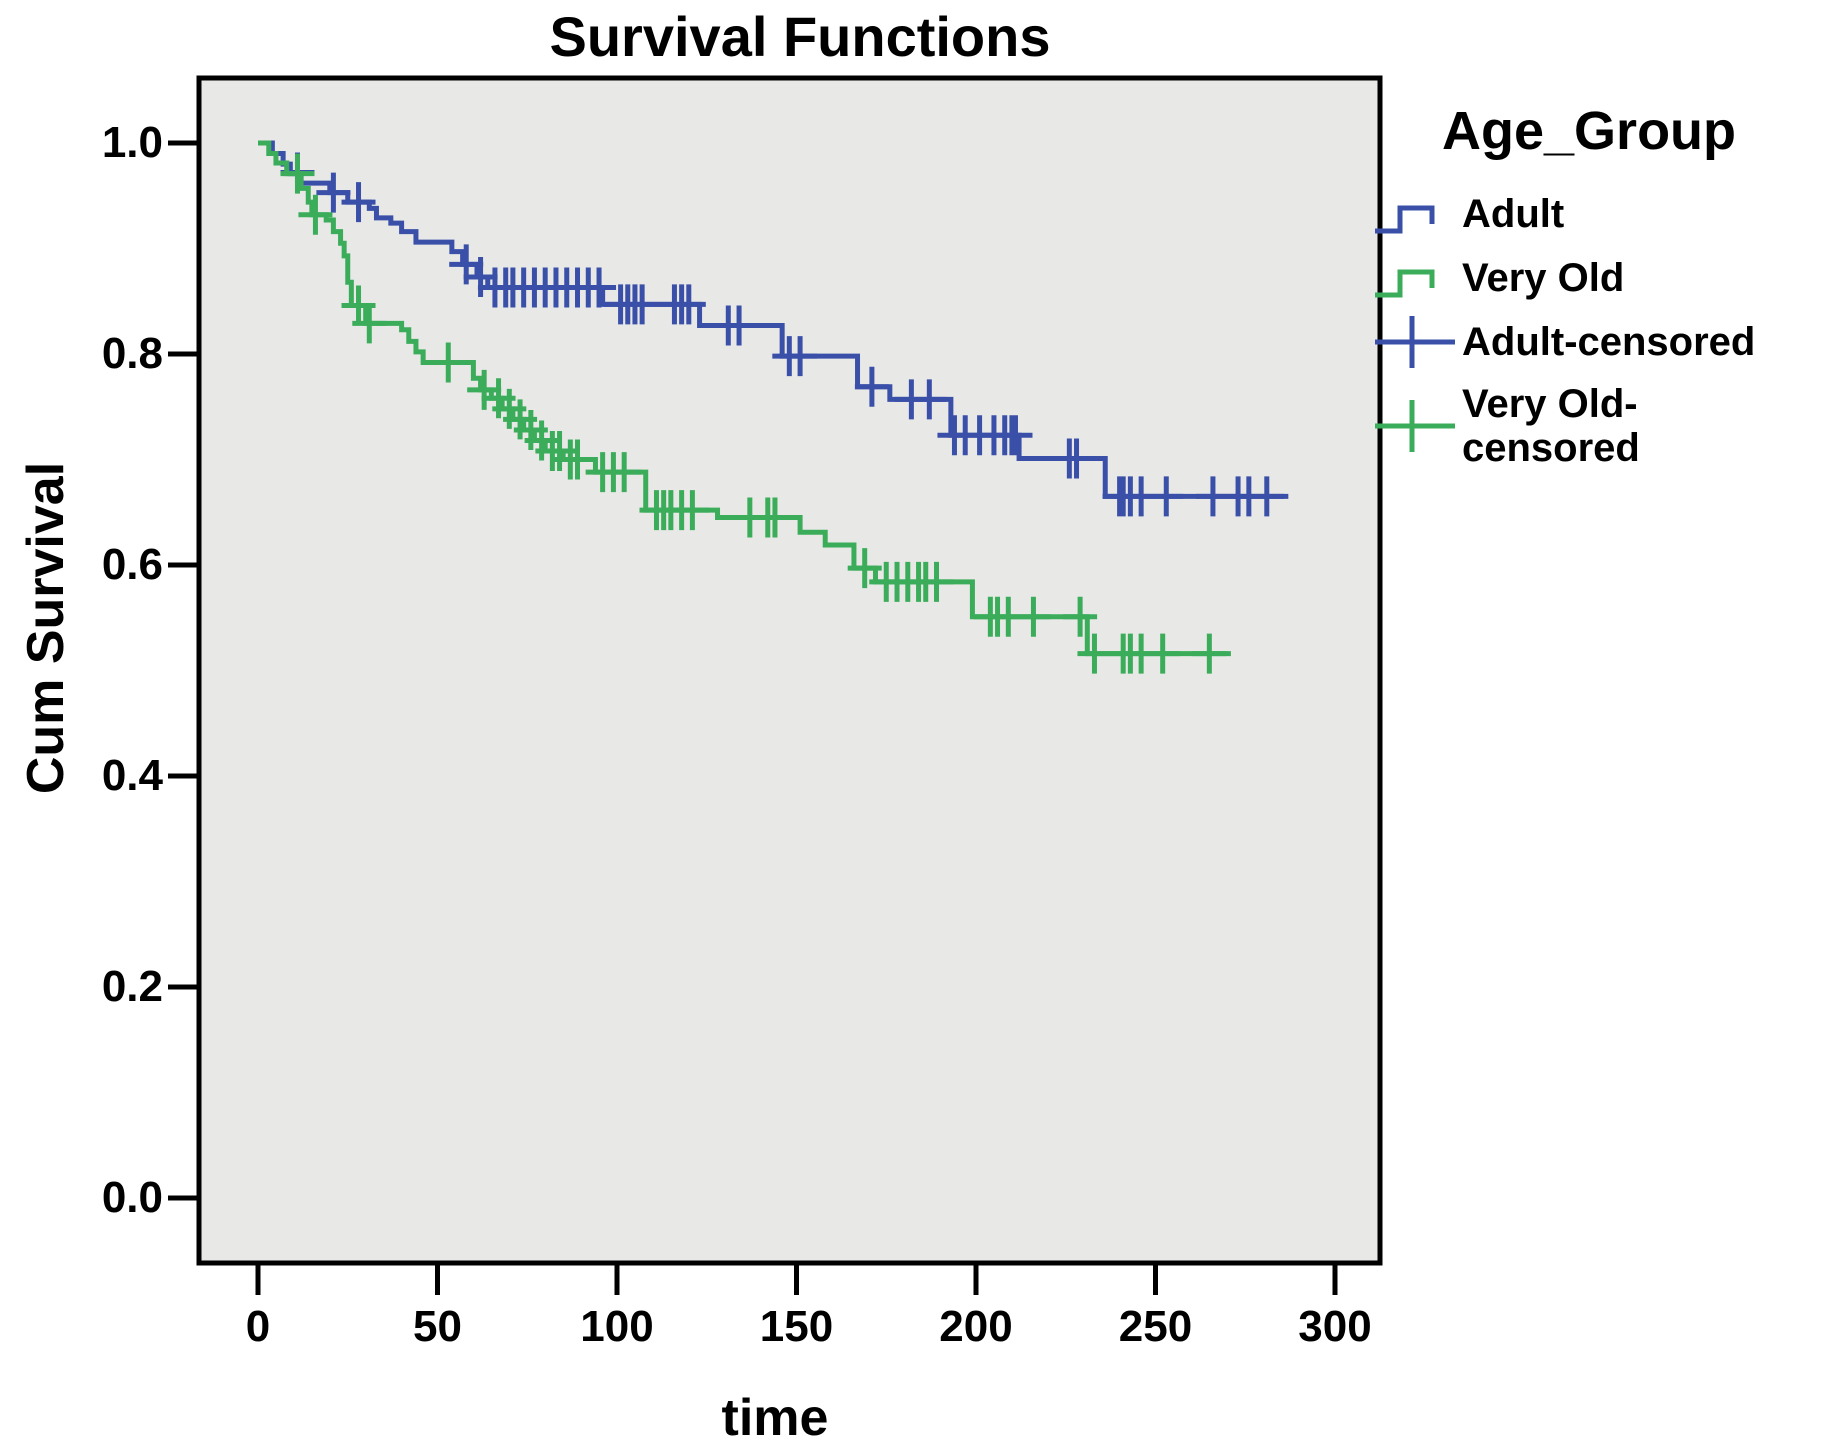 The height and width of the screenshot is (1454, 1824). I want to click on y-tick-label: 1.0, so click(132, 142).